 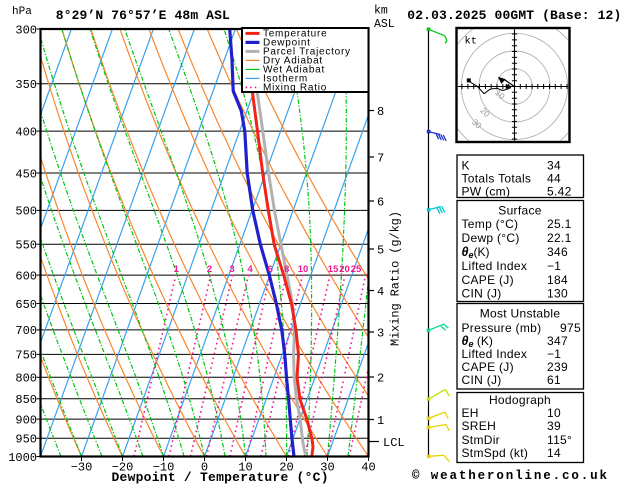 What do you see at coordinates (26, 379) in the screenshot?
I see `svg-text: 800` at bounding box center [26, 379].